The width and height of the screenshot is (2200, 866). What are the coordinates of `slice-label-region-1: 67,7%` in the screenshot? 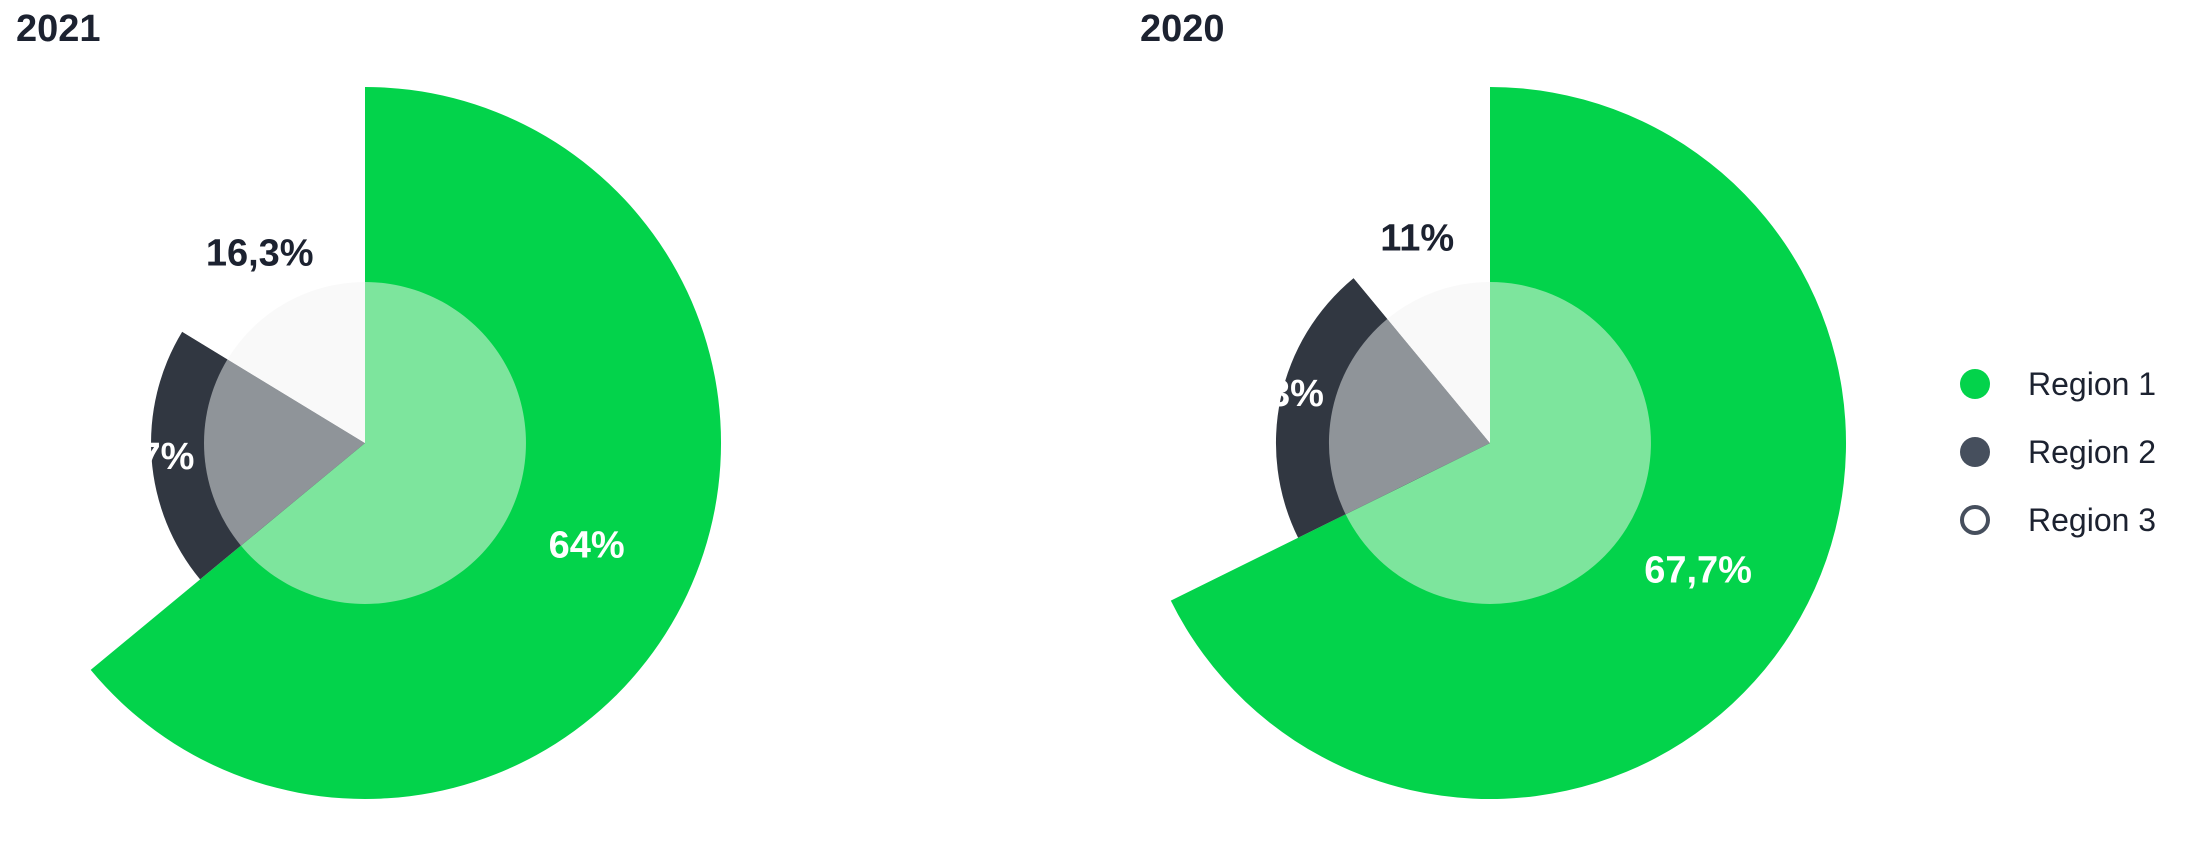 It's located at (1698, 570).